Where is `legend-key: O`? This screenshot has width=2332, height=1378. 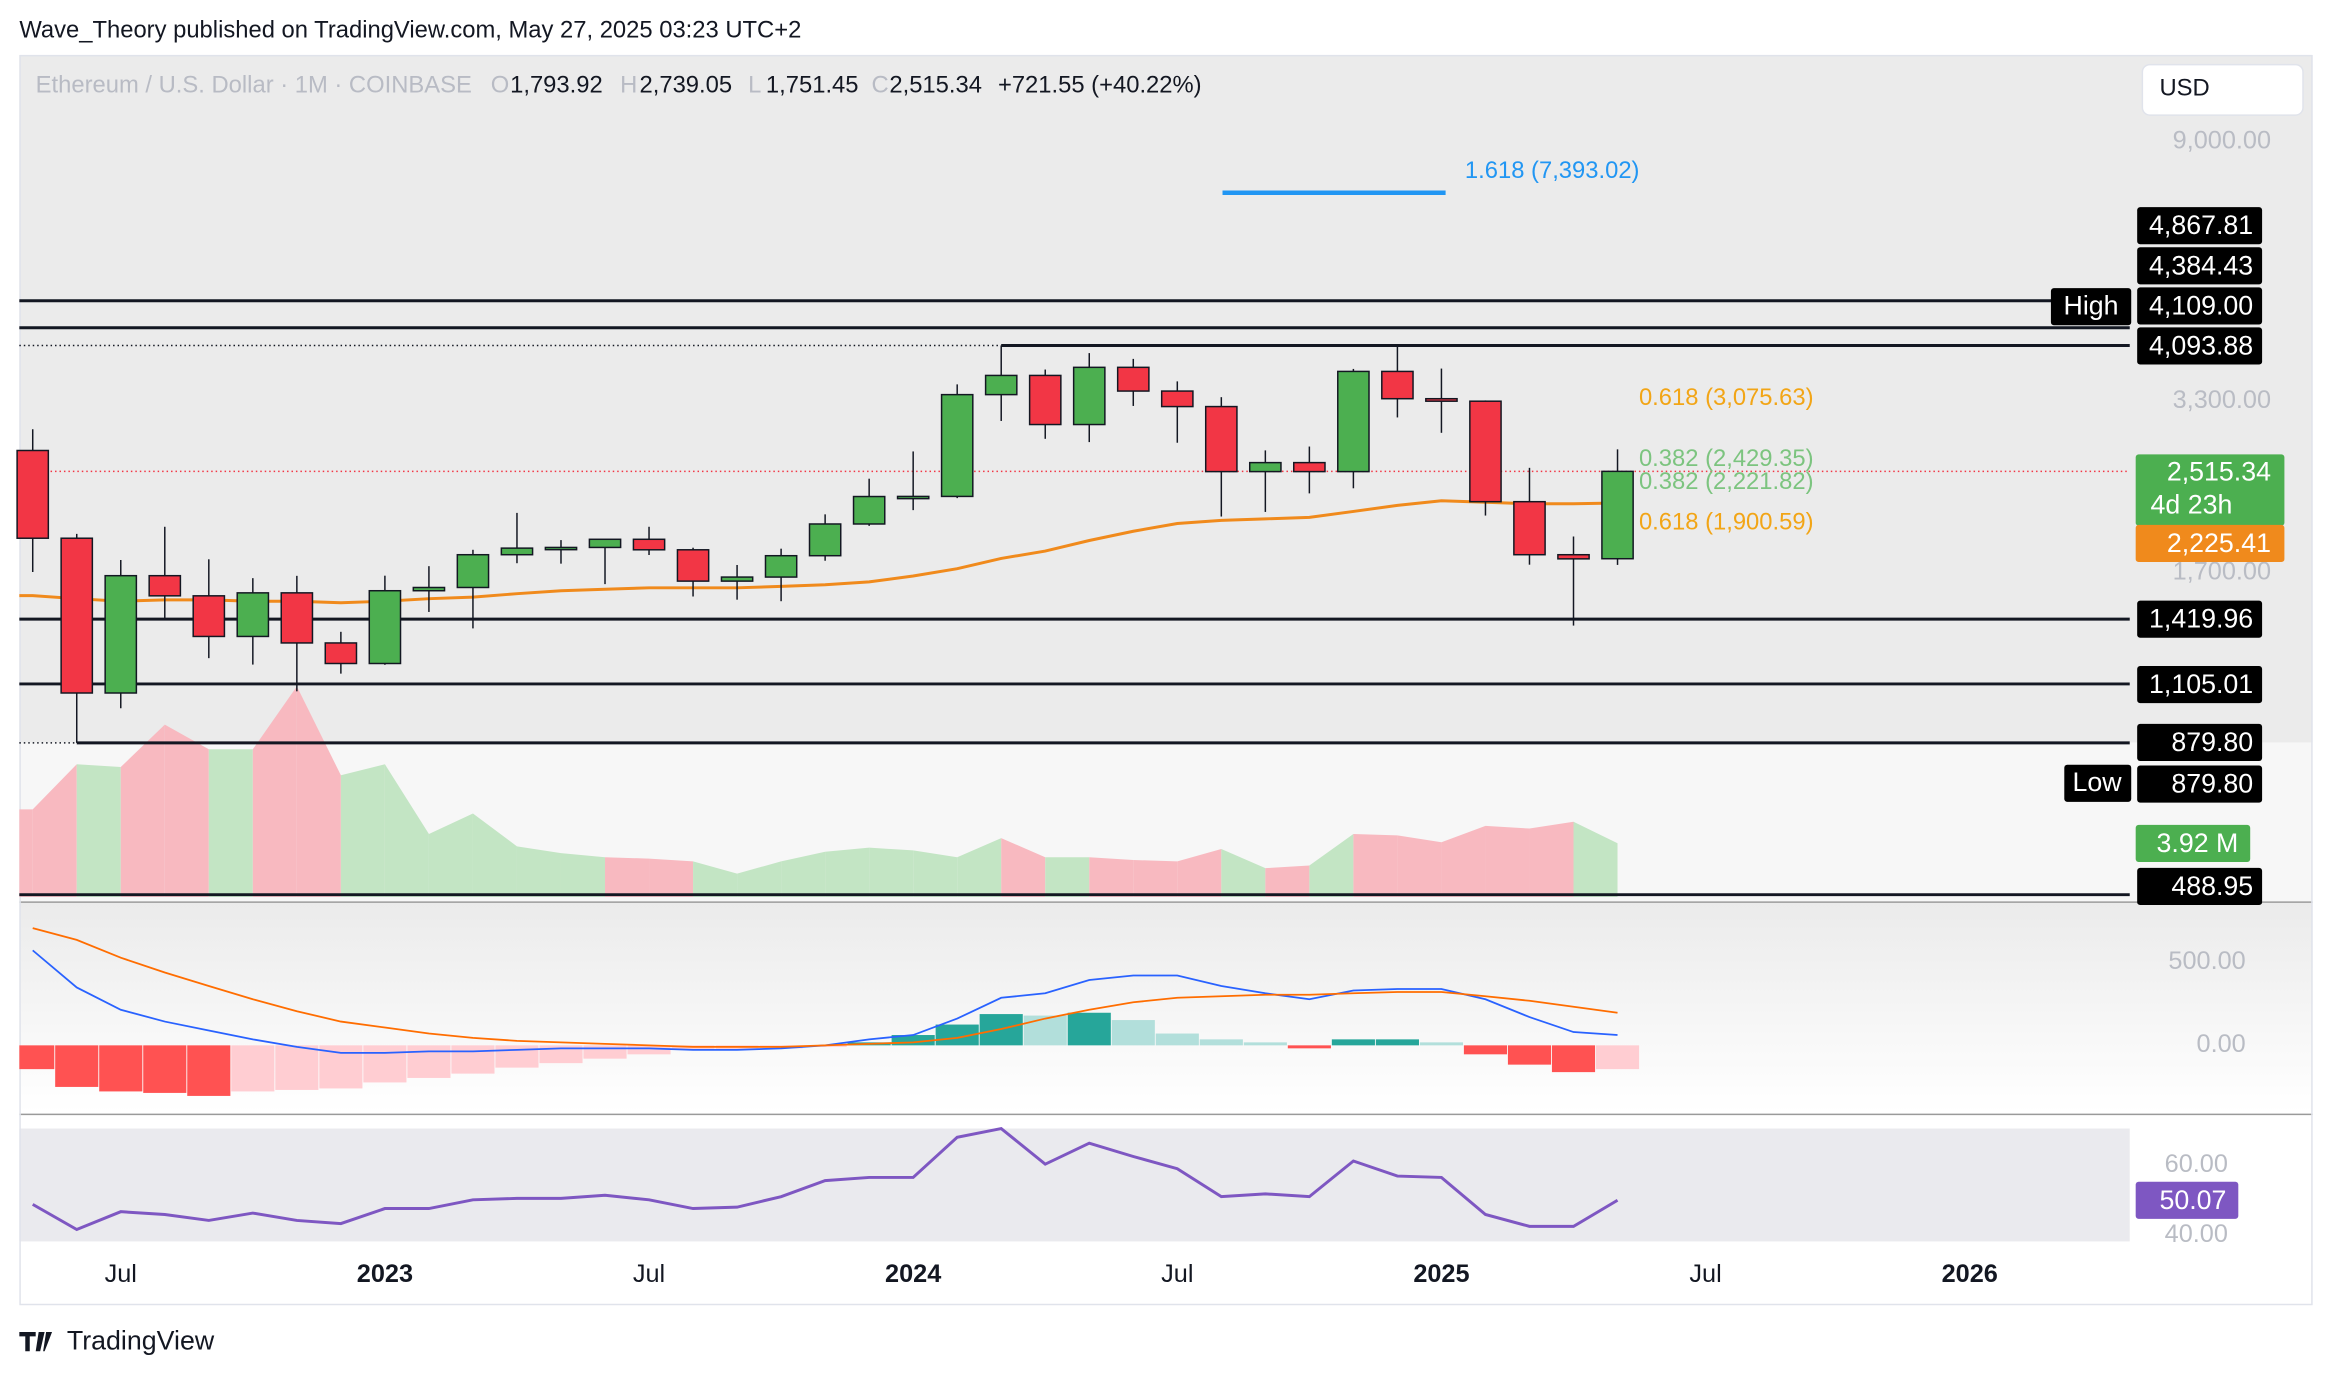 legend-key: O is located at coordinates (500, 84).